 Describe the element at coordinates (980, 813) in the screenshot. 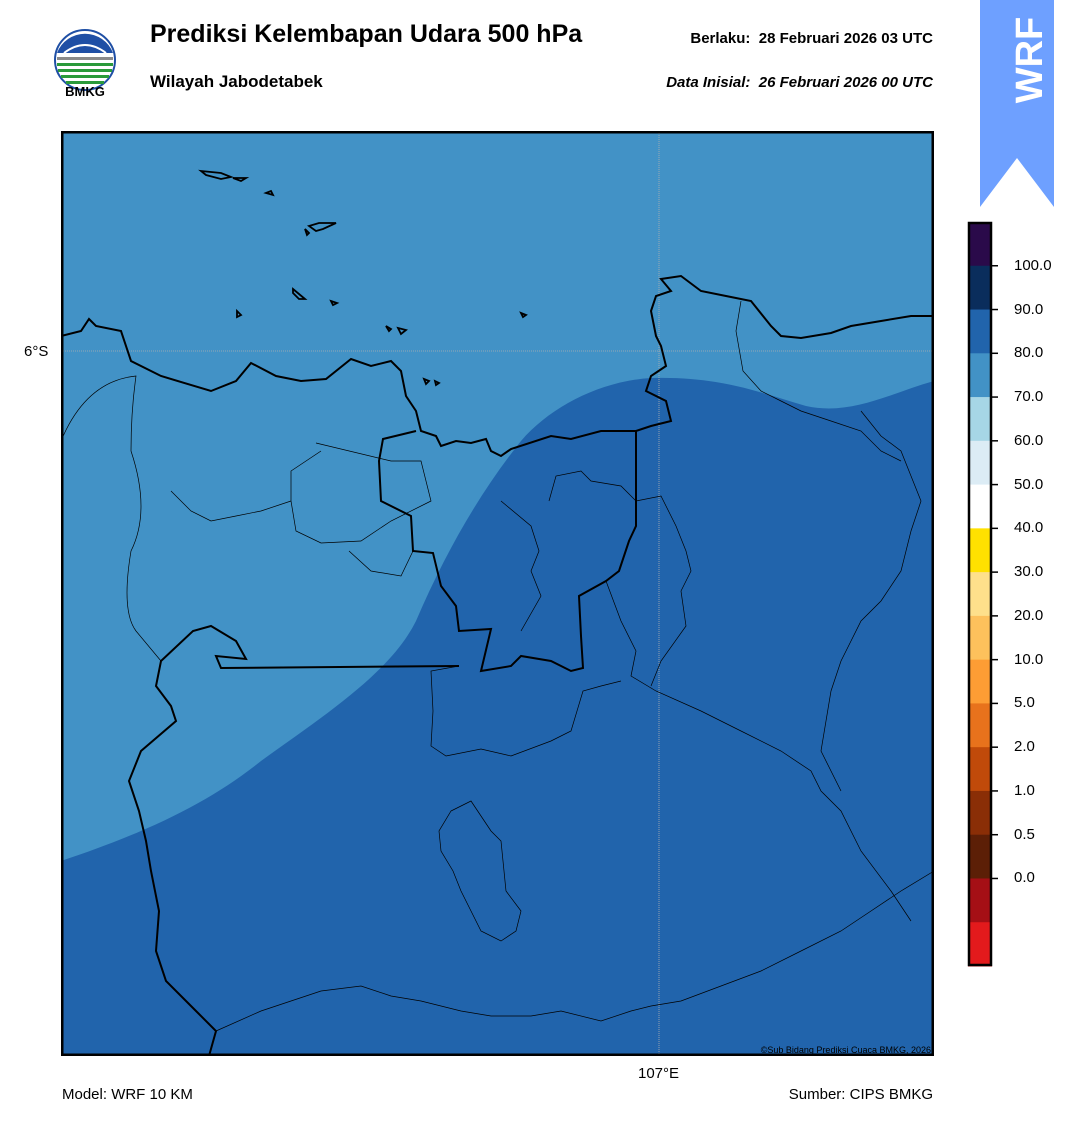

I see `colorbar-segment-brown` at that location.